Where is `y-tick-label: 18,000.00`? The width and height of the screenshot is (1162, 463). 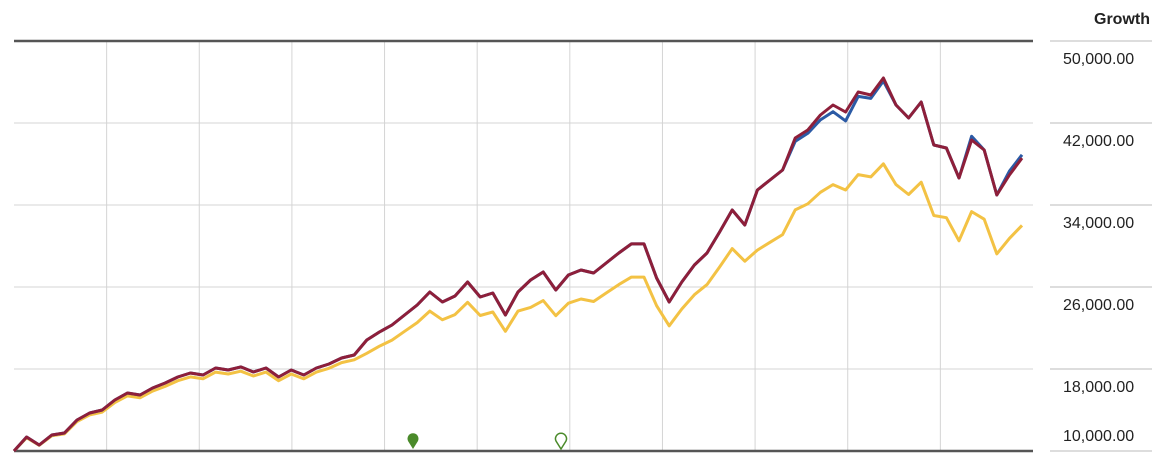 y-tick-label: 18,000.00 is located at coordinates (1098, 387).